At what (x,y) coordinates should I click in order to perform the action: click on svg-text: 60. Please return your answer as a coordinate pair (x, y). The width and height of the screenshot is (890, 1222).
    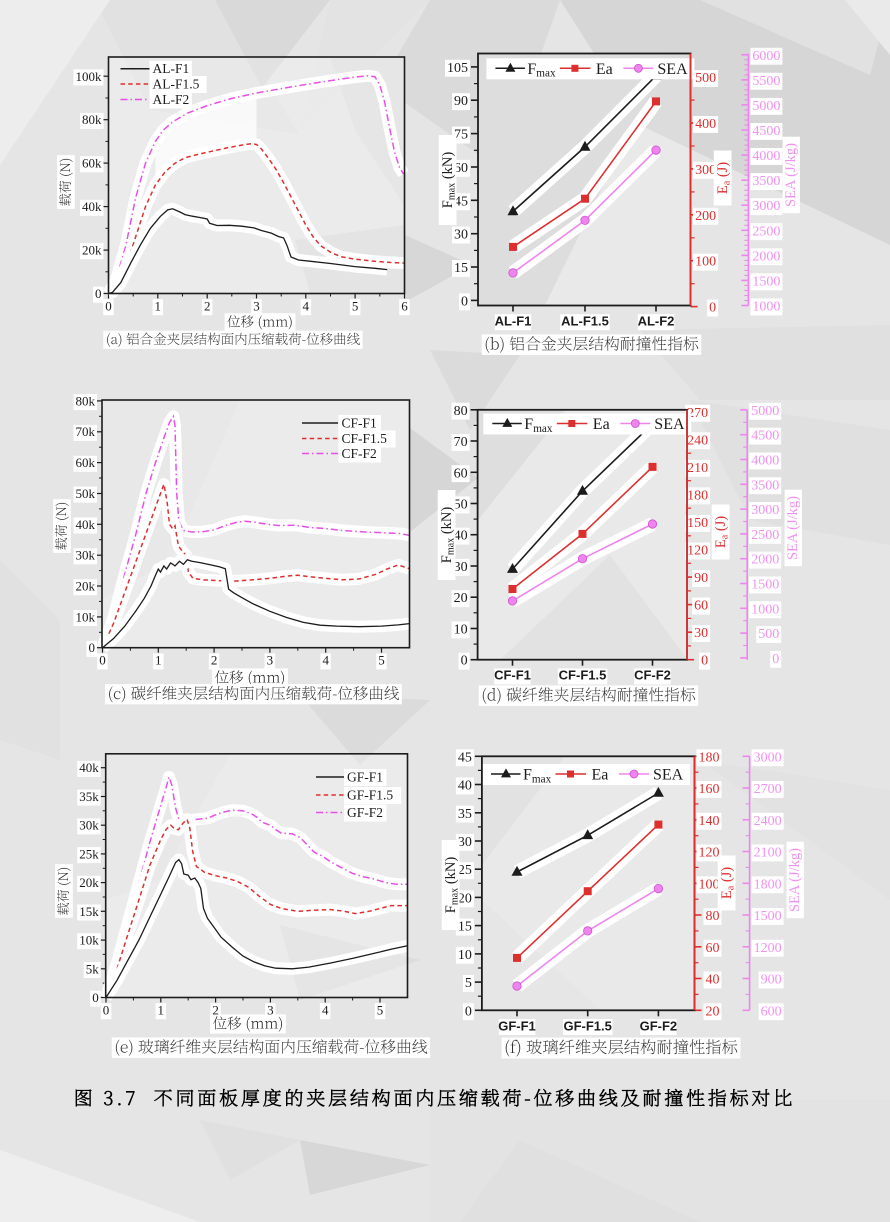
    Looking at the image, I should click on (461, 168).